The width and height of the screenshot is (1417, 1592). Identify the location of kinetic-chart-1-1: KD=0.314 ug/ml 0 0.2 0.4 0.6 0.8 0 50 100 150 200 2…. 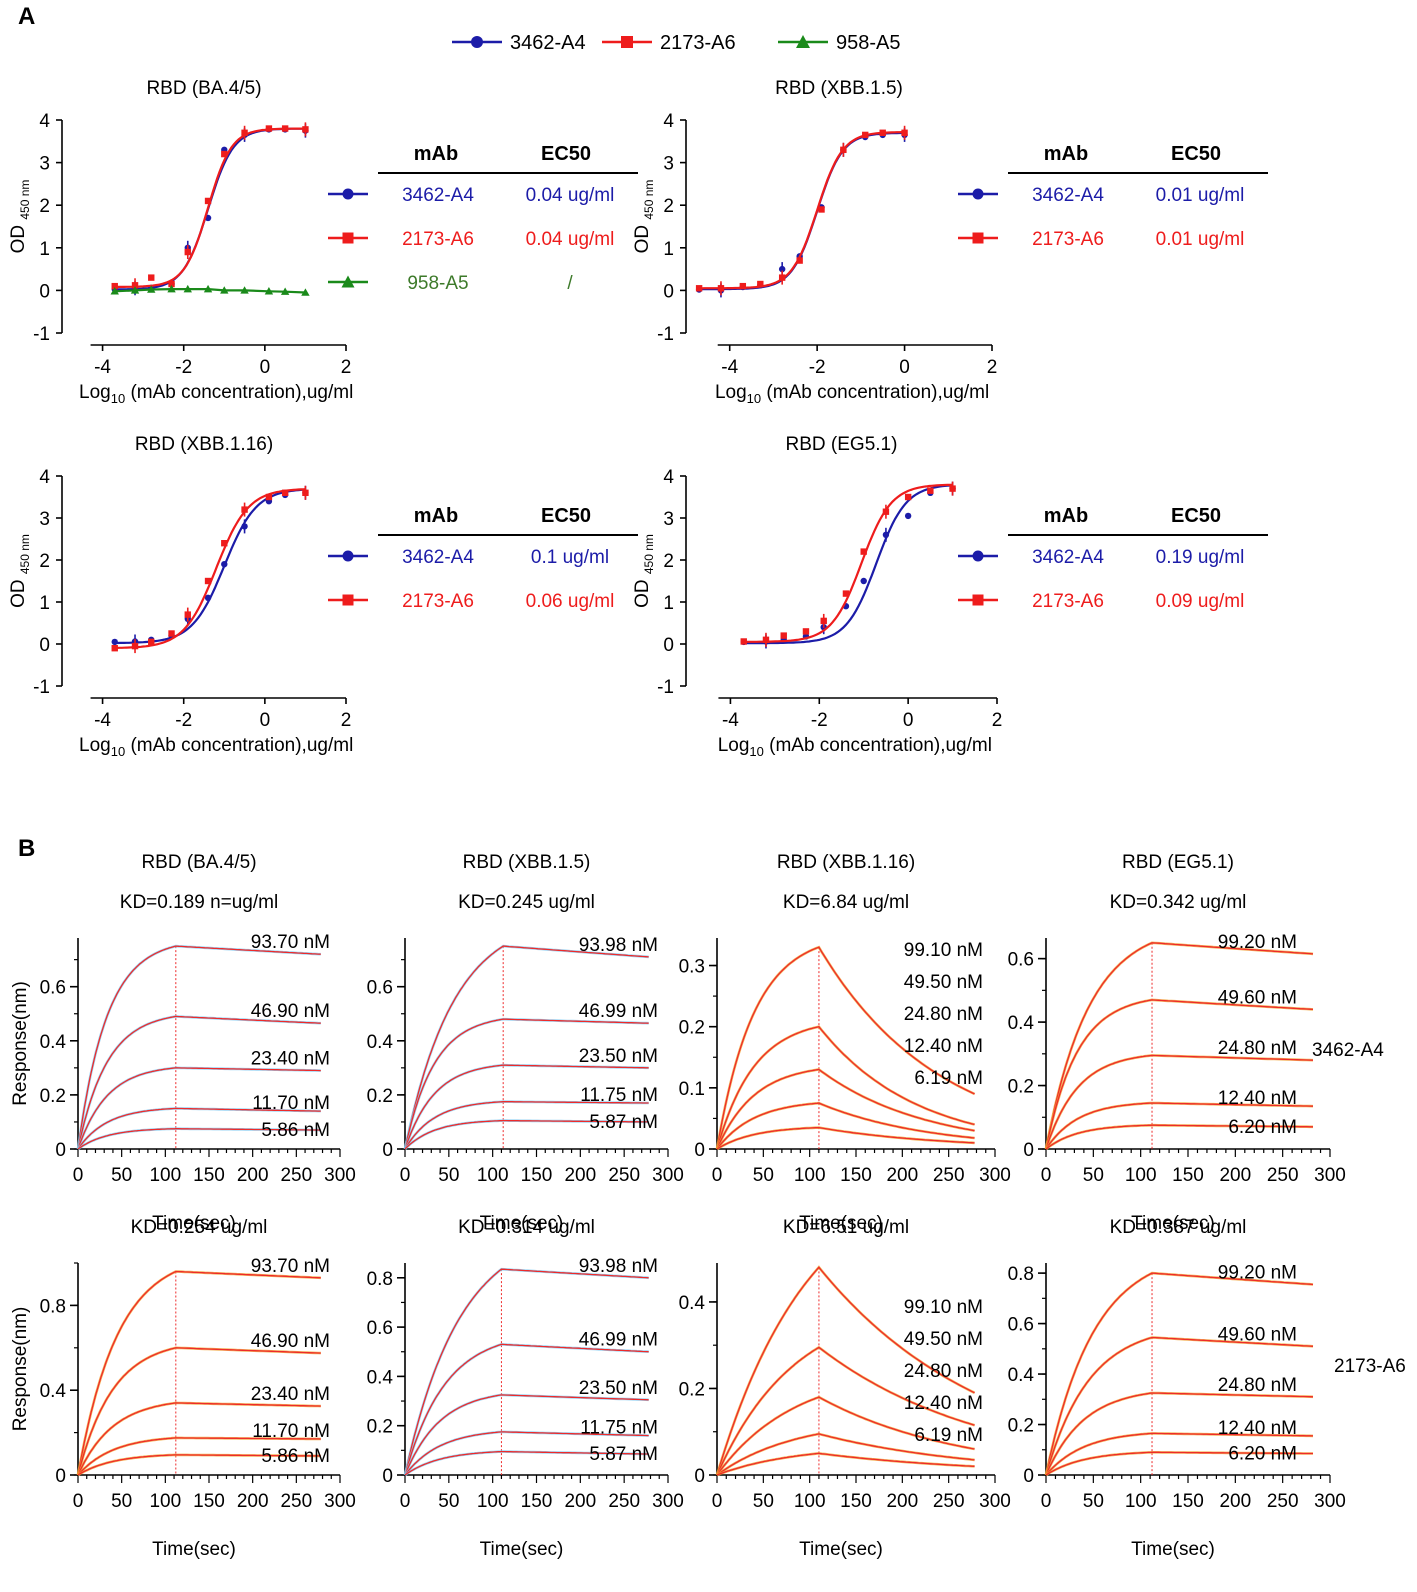
(525, 1388).